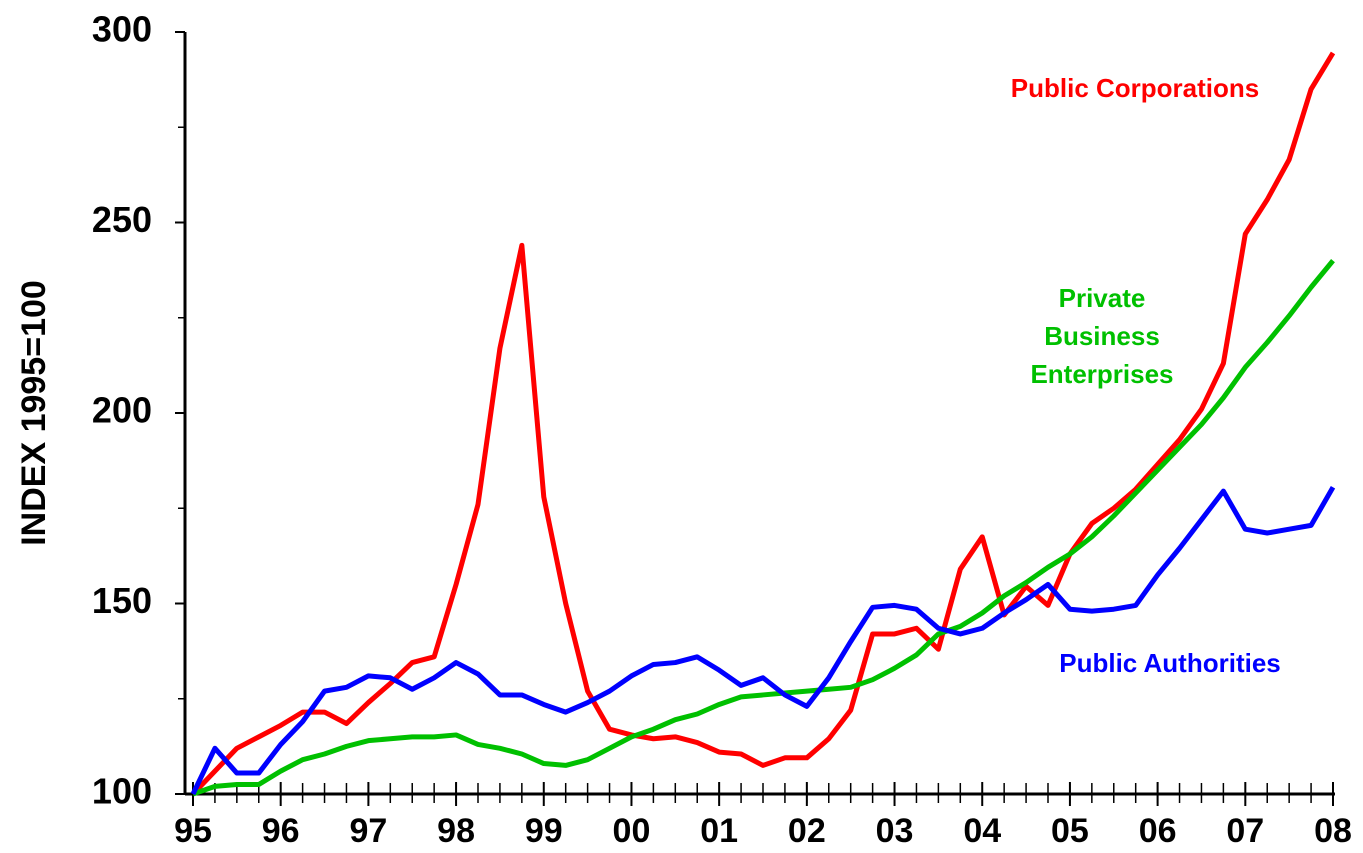 The height and width of the screenshot is (853, 1363). Describe the element at coordinates (122, 791) in the screenshot. I see `y-tick-label: 100` at that location.